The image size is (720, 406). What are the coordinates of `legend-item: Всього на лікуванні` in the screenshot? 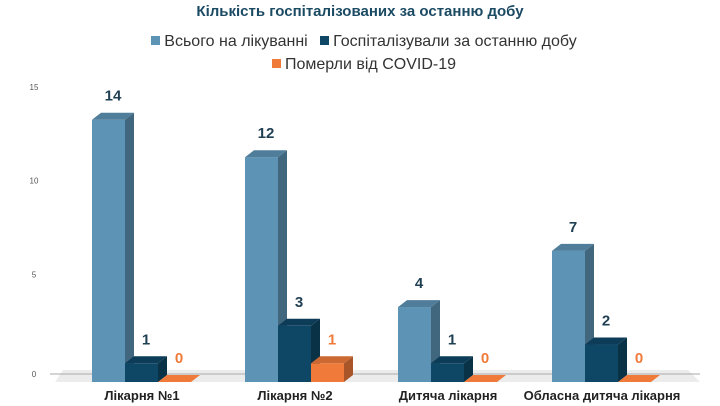 It's located at (225, 41).